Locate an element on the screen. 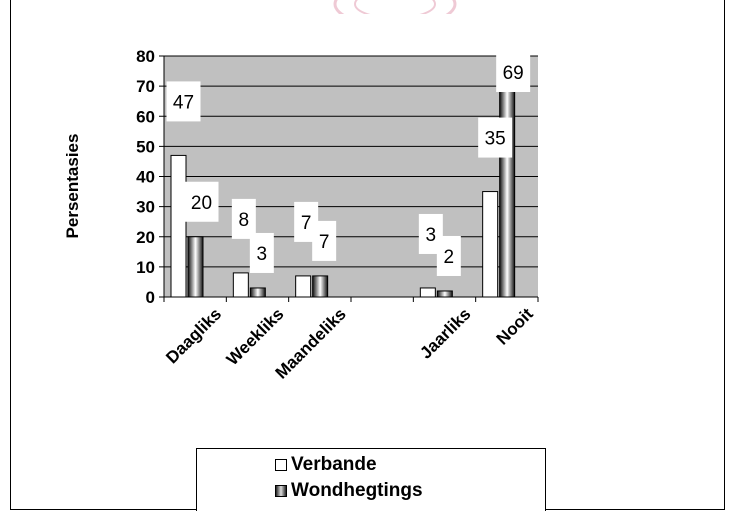 This screenshot has height=511, width=735. watermark-logo is located at coordinates (395, 7).